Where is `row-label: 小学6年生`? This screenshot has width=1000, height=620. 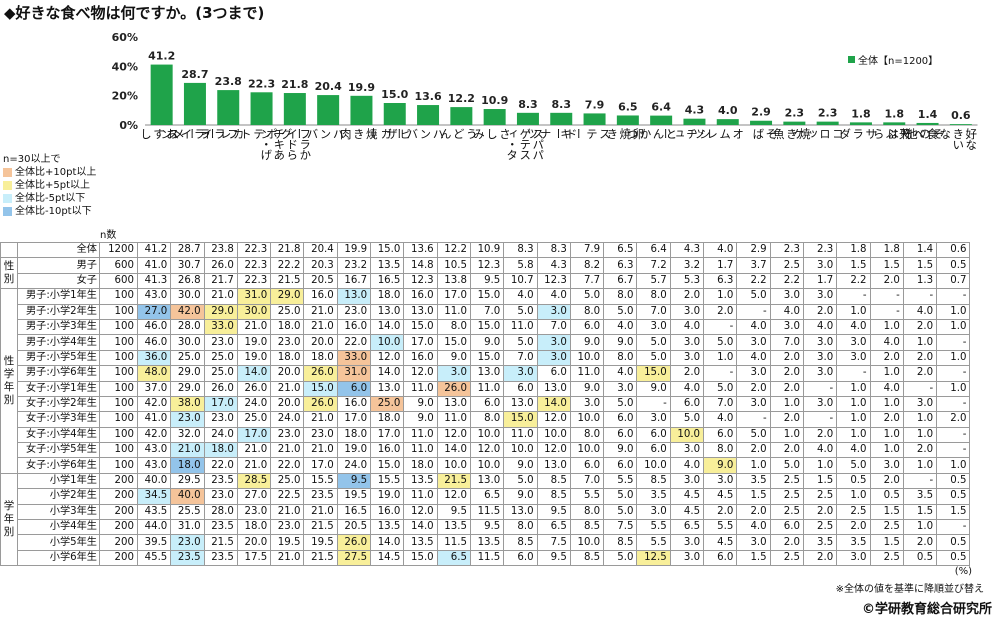
row-label: 小学6年生 is located at coordinates (58, 558).